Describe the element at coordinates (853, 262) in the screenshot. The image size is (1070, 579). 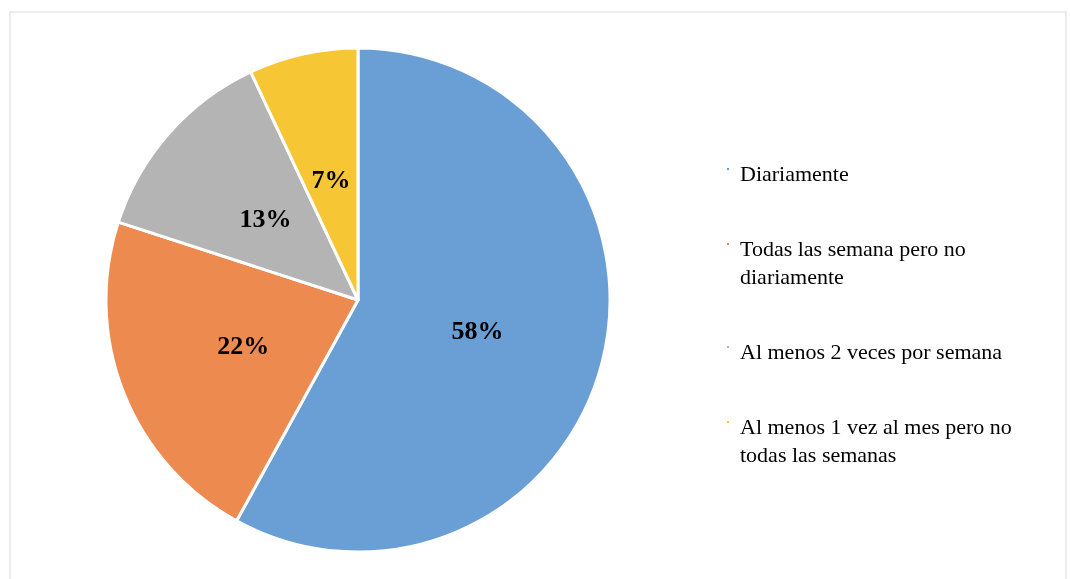
I see `legend-label: Todas las semana pero no diariamente` at that location.